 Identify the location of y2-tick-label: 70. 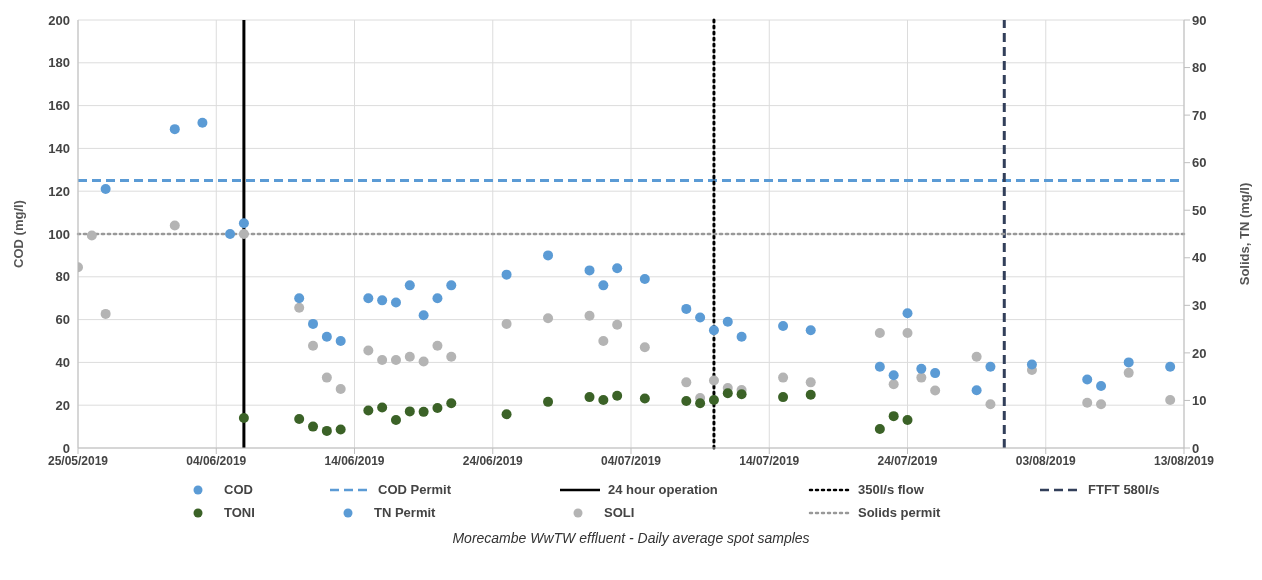
(1199, 115).